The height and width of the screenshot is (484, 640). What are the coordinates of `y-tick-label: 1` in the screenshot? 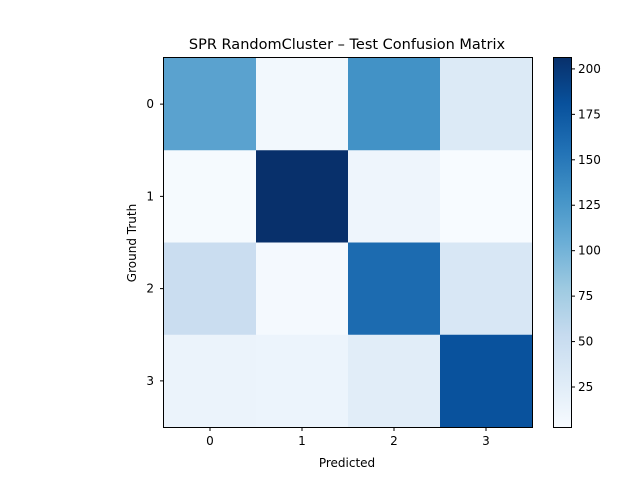 It's located at (150, 196).